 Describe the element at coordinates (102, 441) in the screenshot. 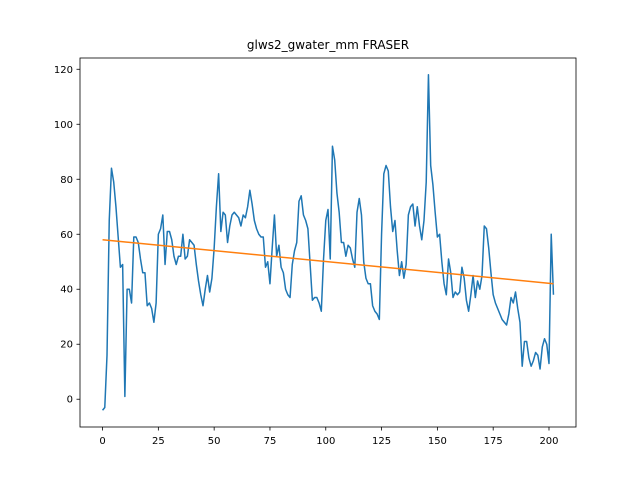

I see `x-tick-label: 0` at that location.